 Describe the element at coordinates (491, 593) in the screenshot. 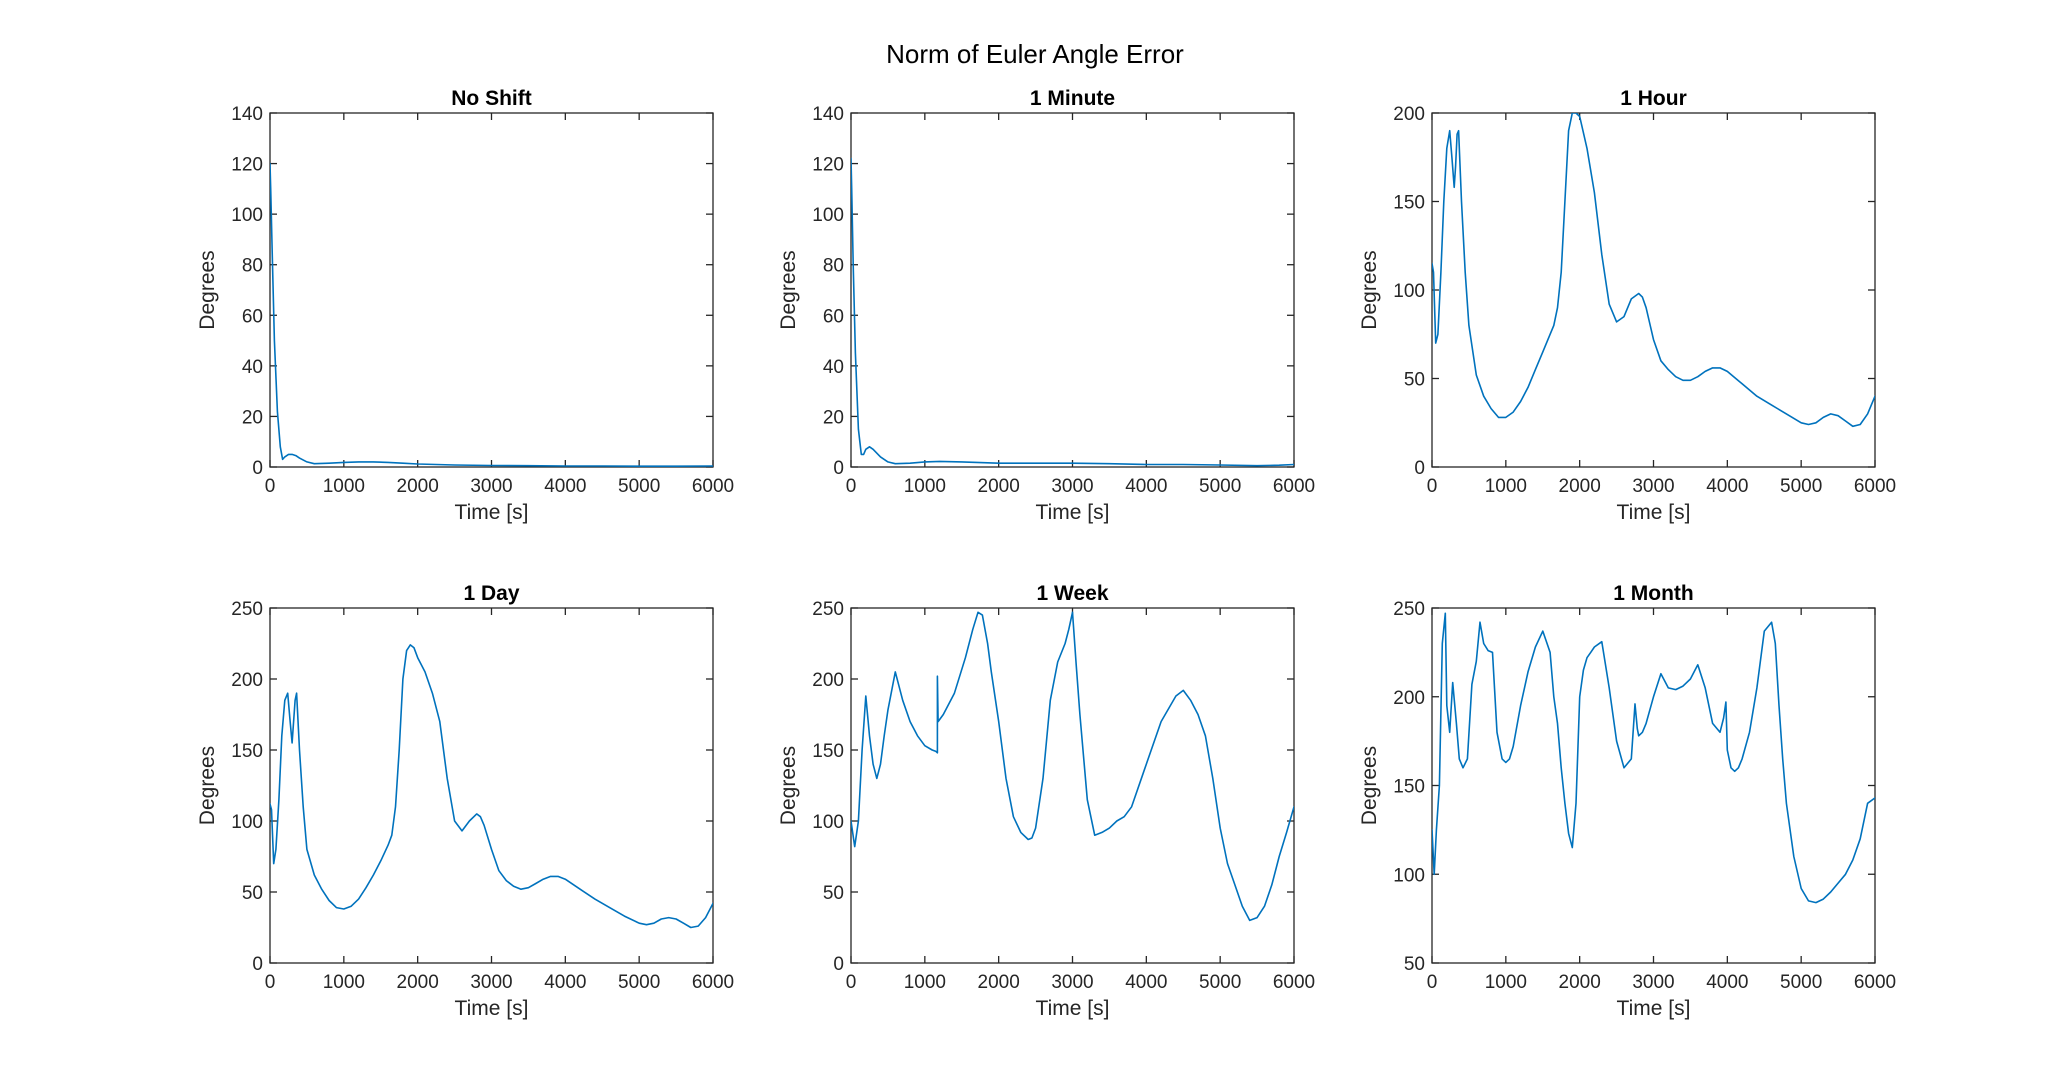

I see `subplot-title: 1 Day` at that location.